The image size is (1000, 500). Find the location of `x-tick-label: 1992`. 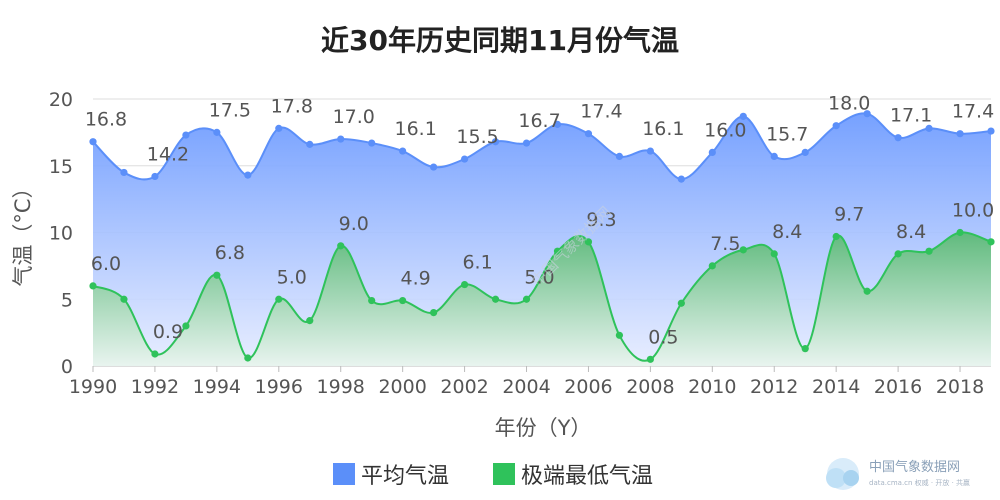

x-tick-label: 1992 is located at coordinates (155, 387).